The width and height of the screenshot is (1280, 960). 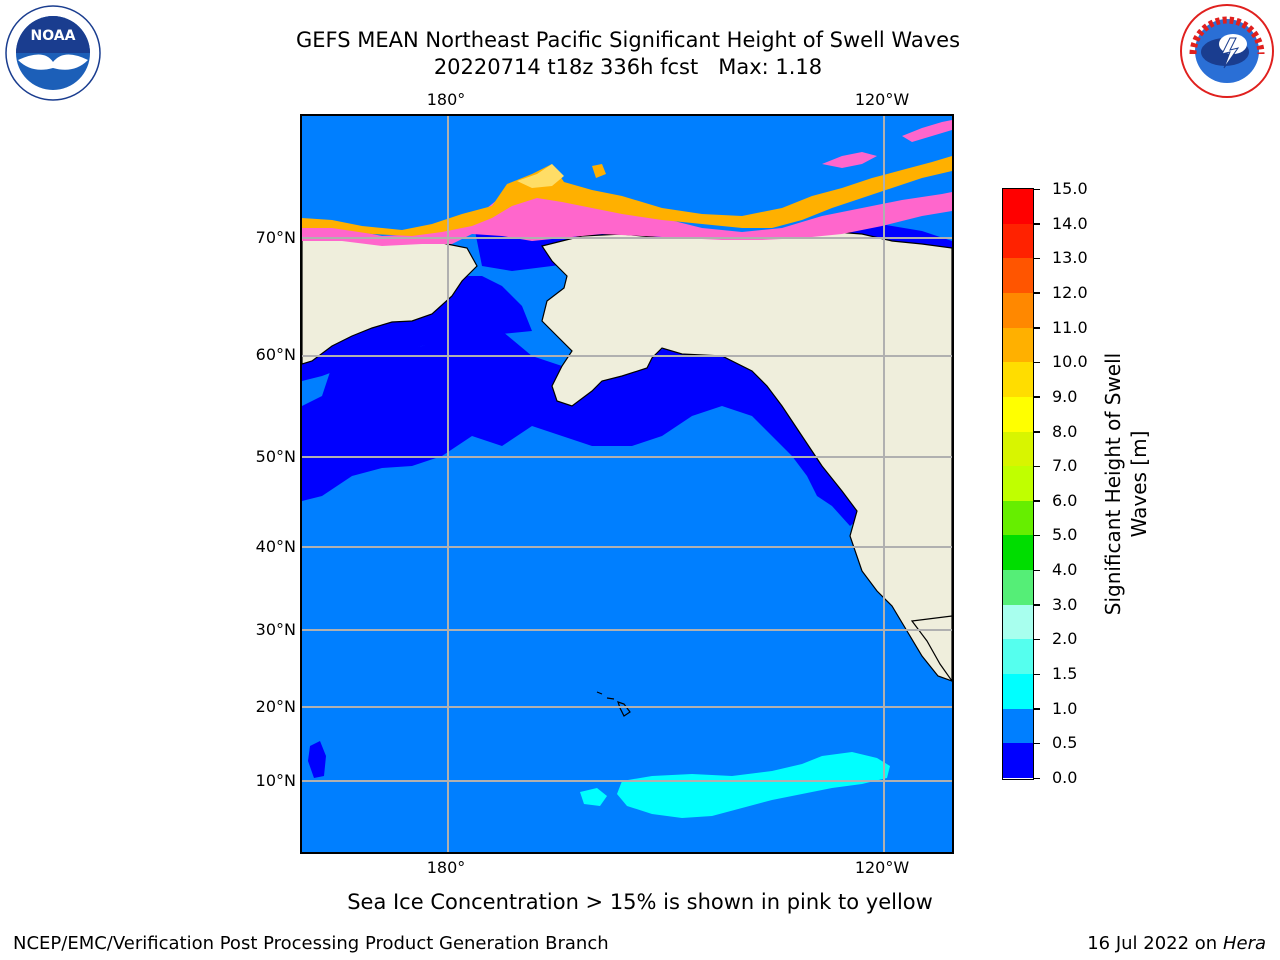 I want to click on colorbar-label-line1: Significant Height of Swell, so click(x=1113, y=484).